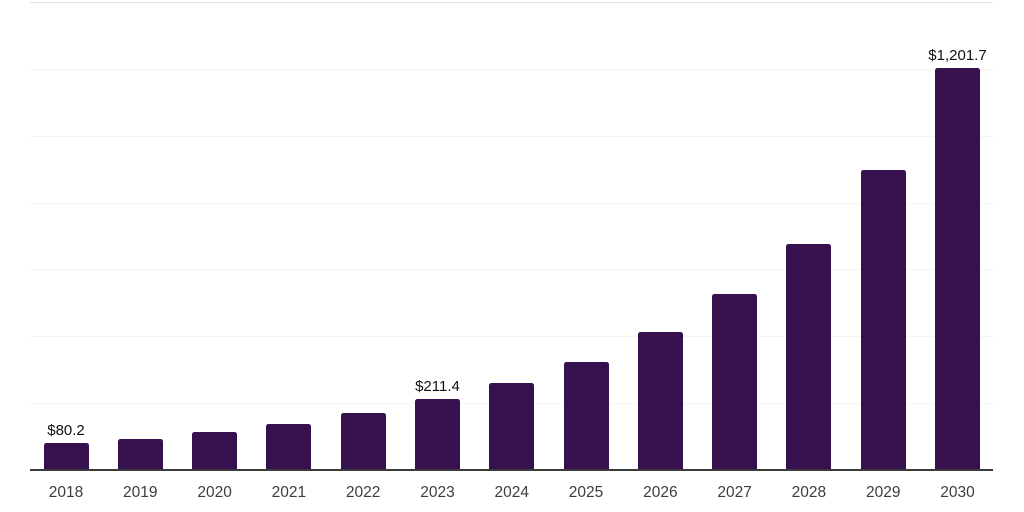 This screenshot has height=512, width=1024. Describe the element at coordinates (437, 387) in the screenshot. I see `bar-value-label-2023: $211.4` at that location.